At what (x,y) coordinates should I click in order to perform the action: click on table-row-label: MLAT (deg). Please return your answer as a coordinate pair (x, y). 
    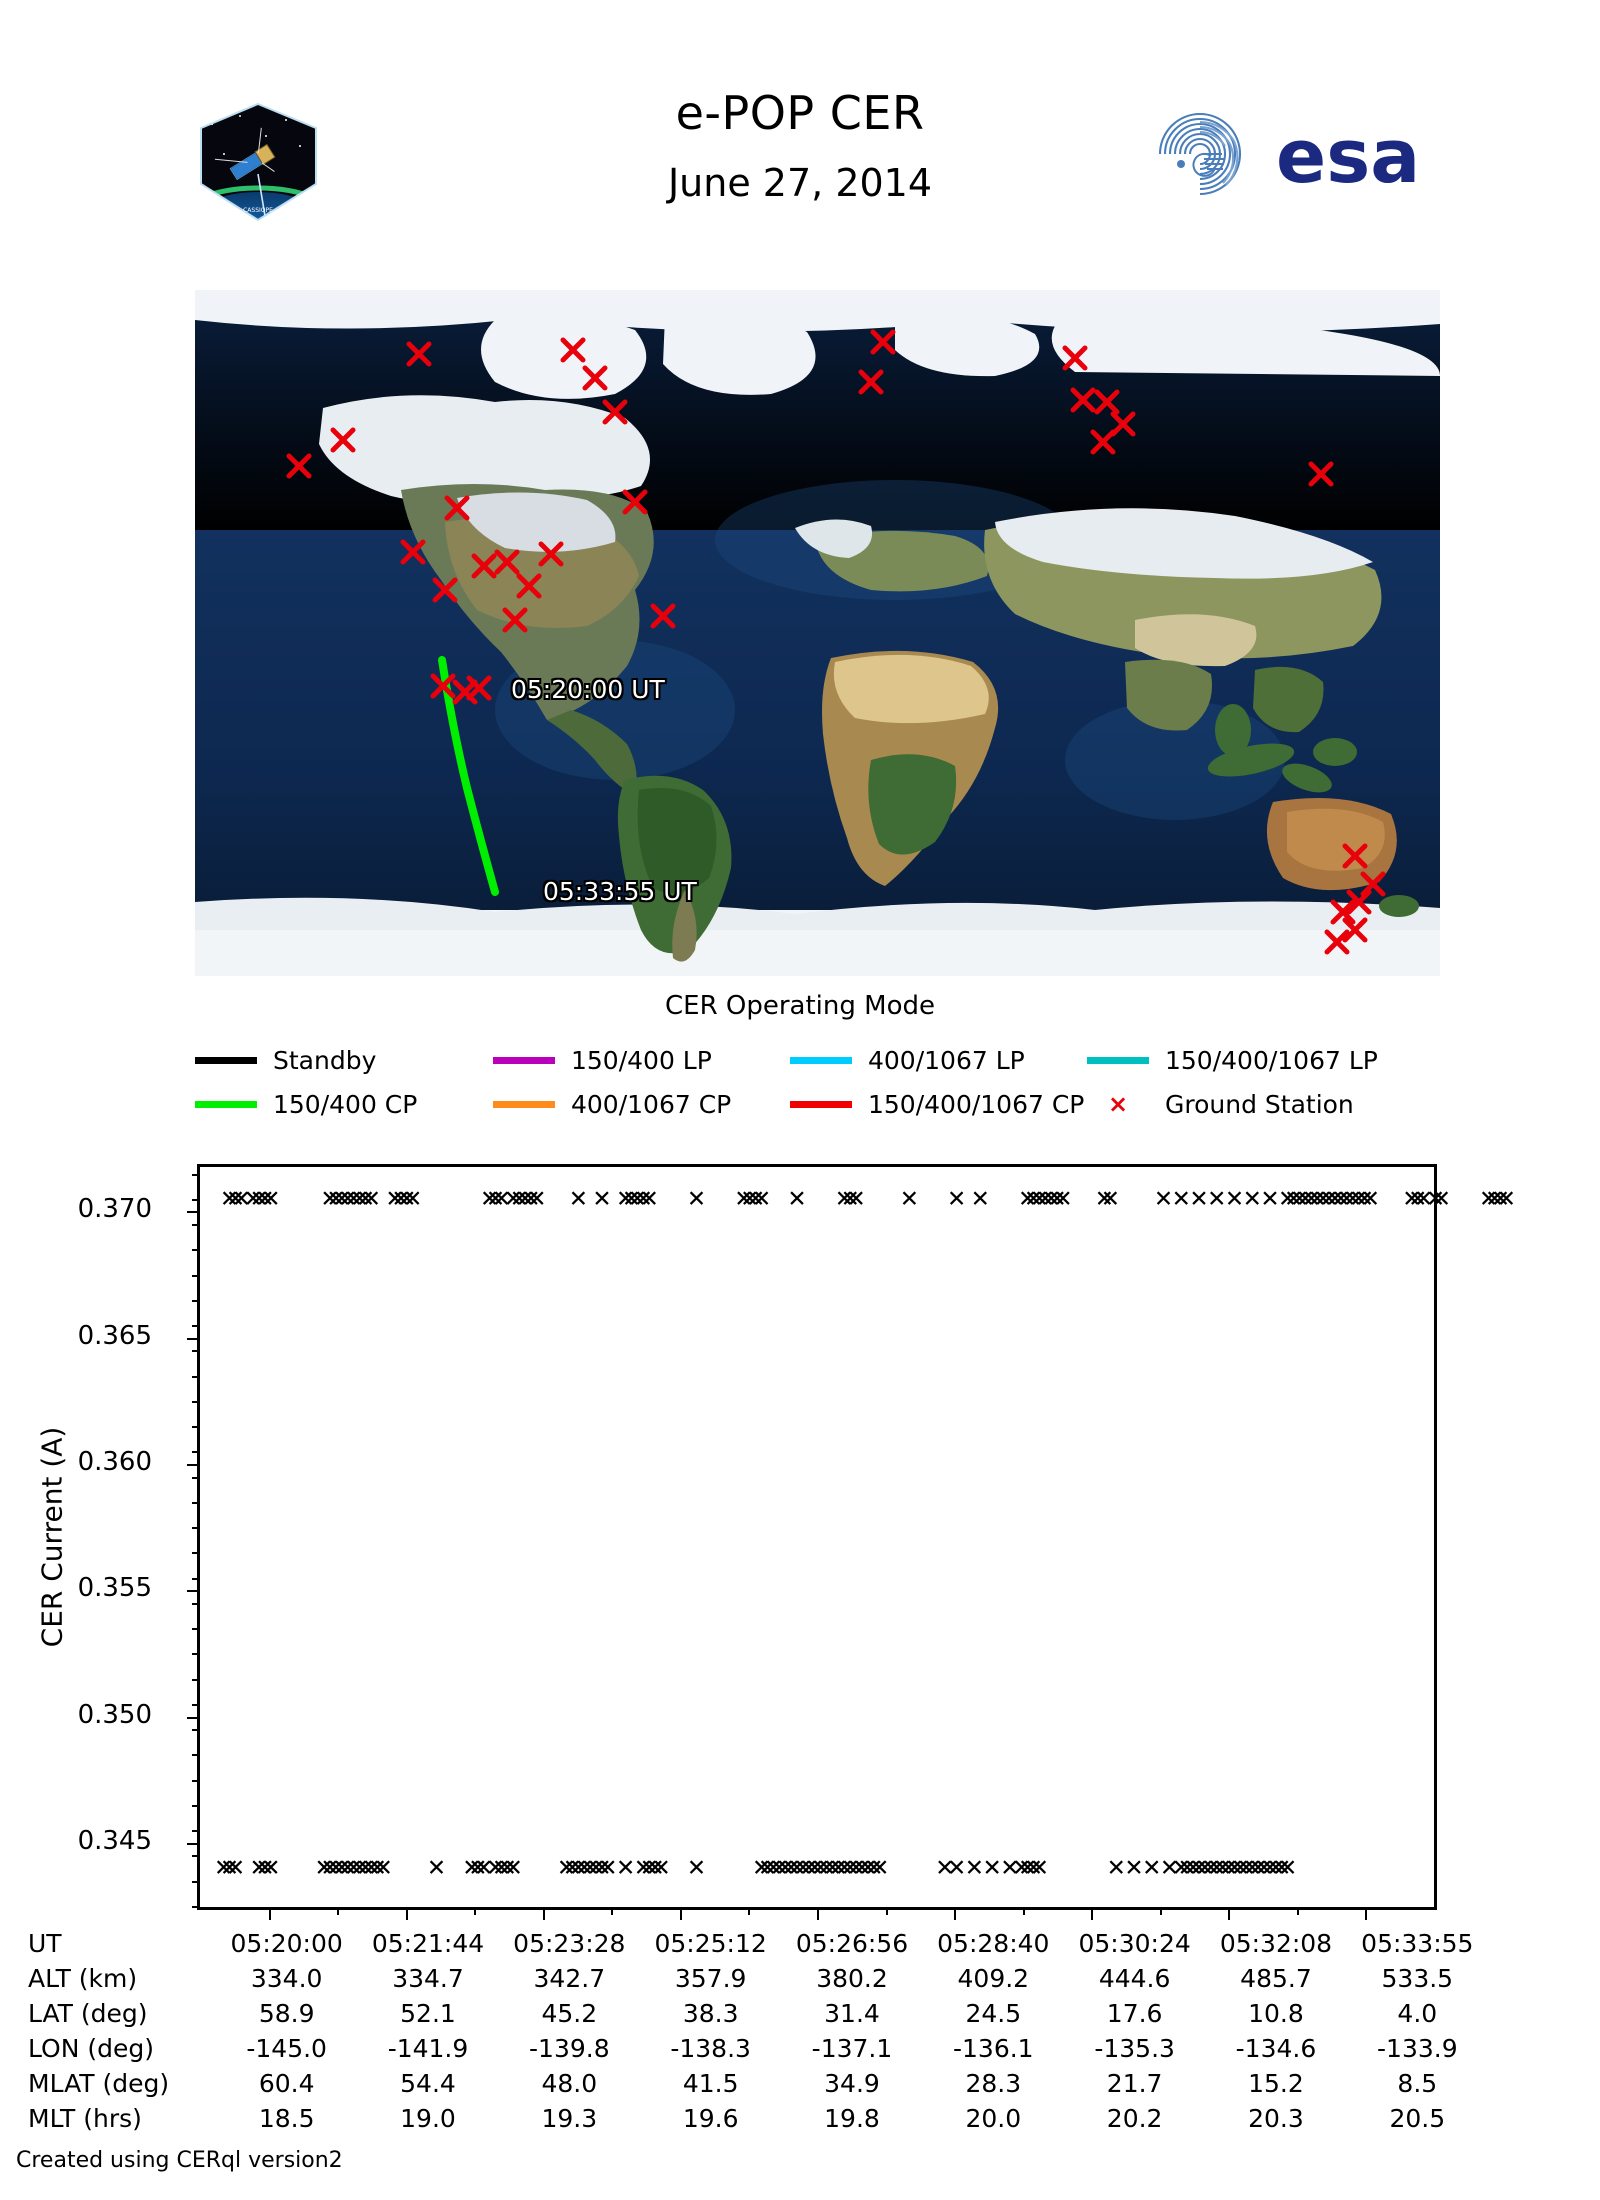
    Looking at the image, I should click on (99, 2083).